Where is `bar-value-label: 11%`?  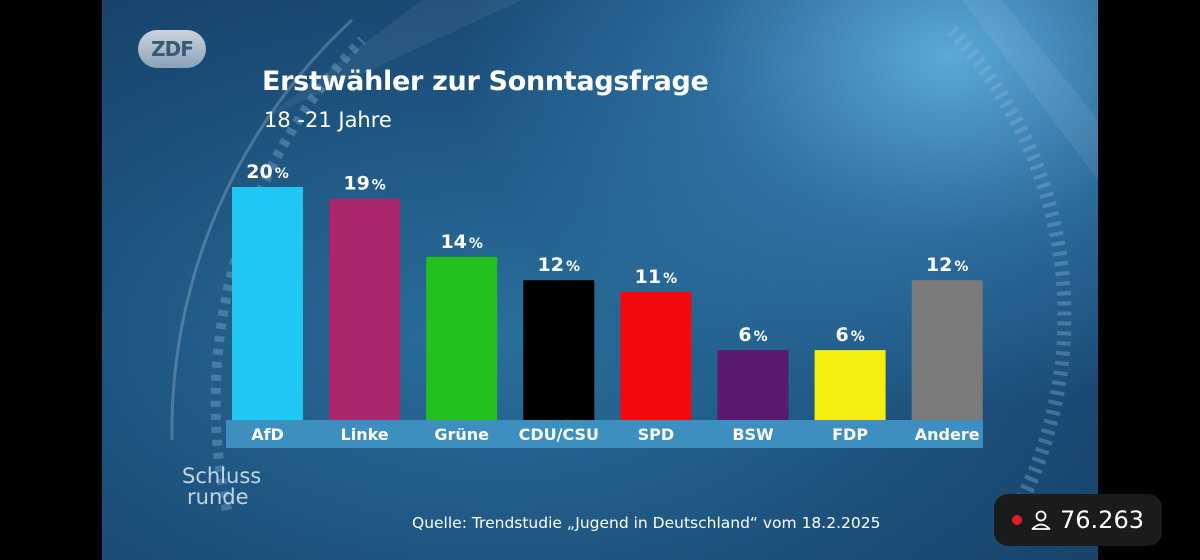
bar-value-label: 11% is located at coordinates (656, 277).